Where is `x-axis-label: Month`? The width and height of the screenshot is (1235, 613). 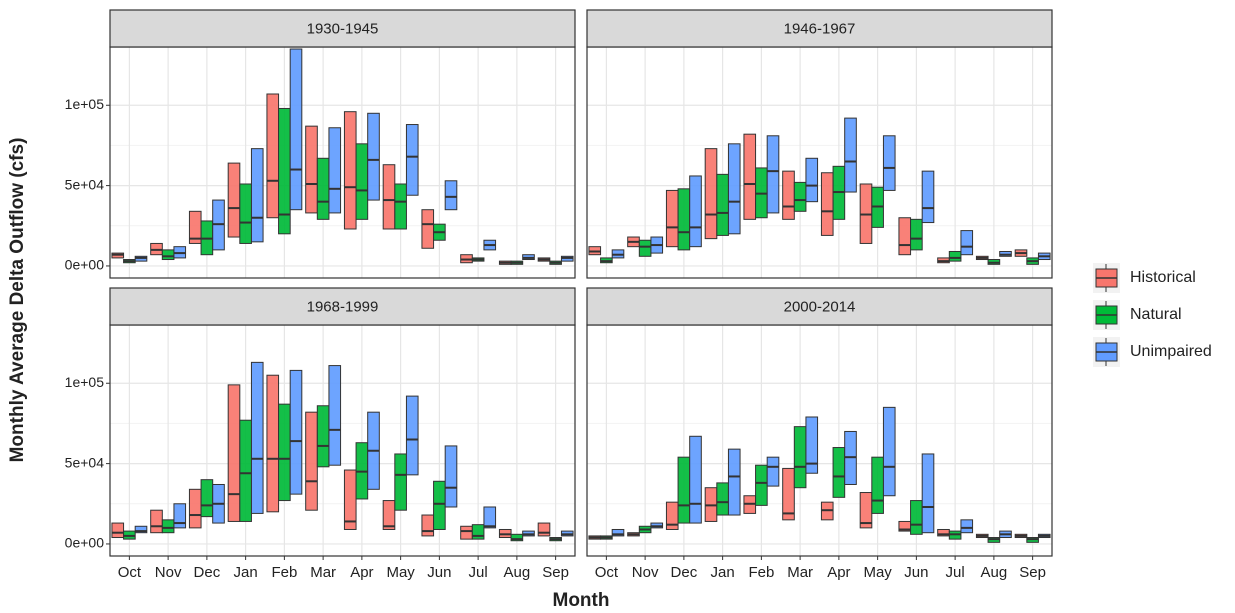
x-axis-label: Month is located at coordinates (581, 600).